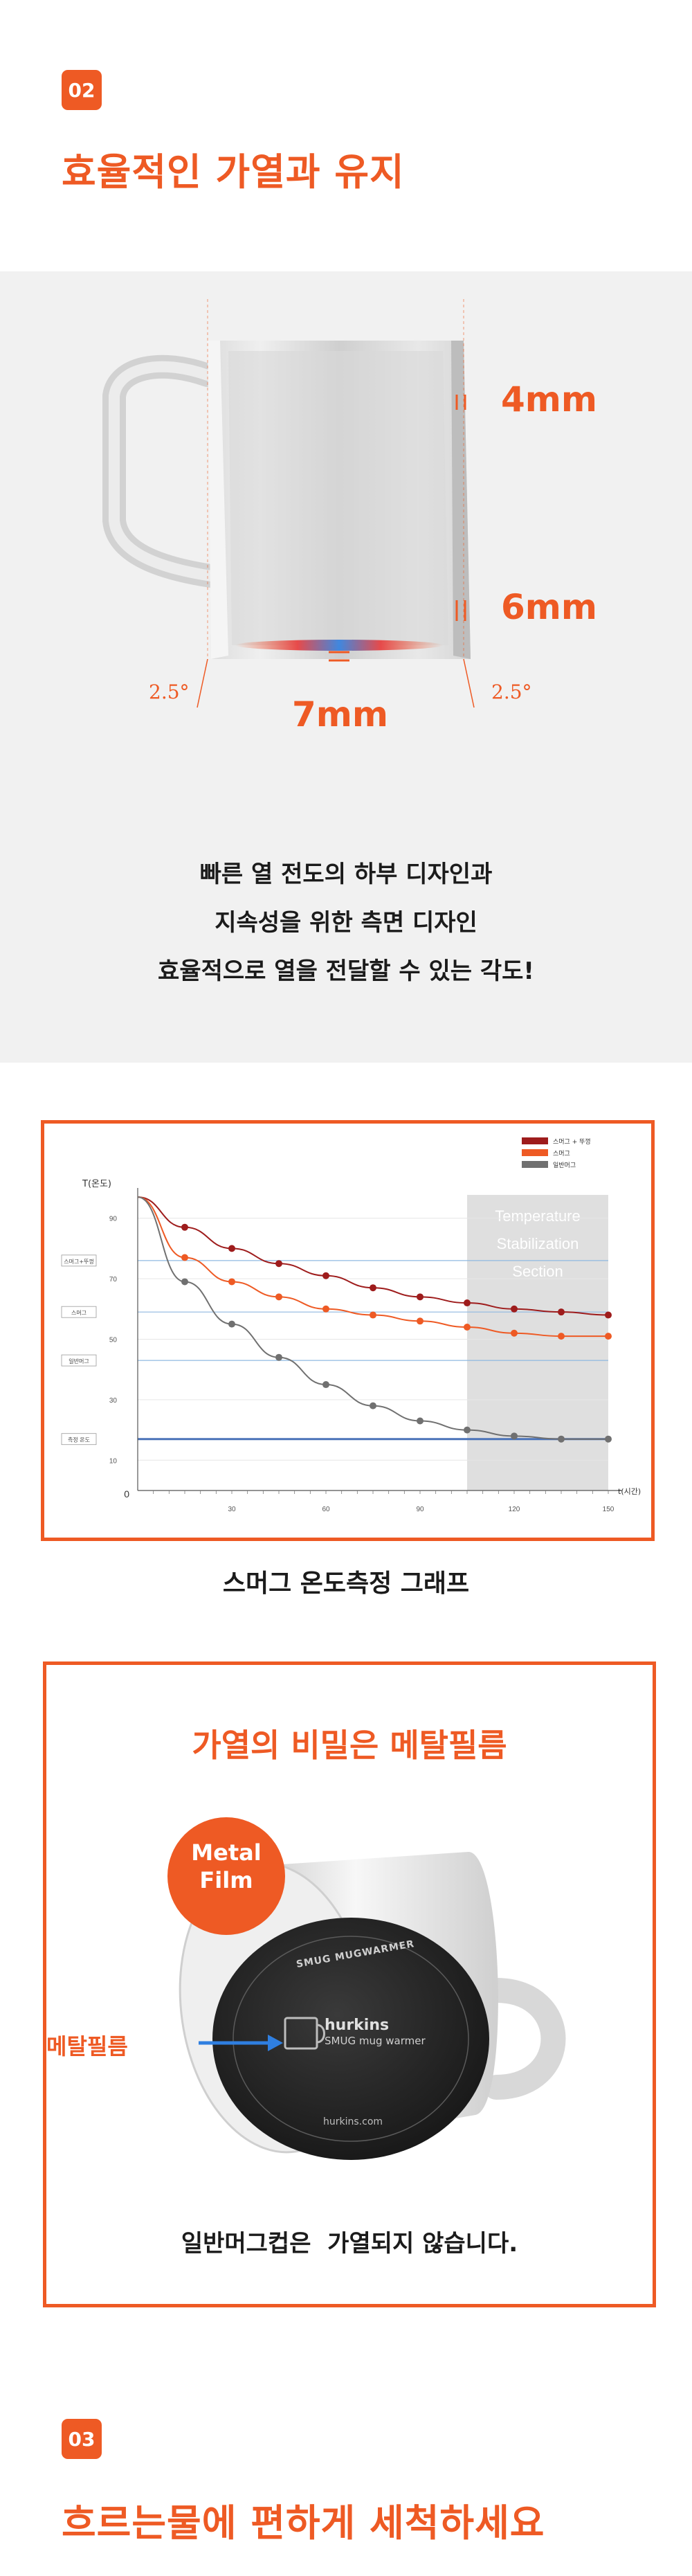 The width and height of the screenshot is (692, 2576). I want to click on section-number-badge-2: 03, so click(82, 2439).